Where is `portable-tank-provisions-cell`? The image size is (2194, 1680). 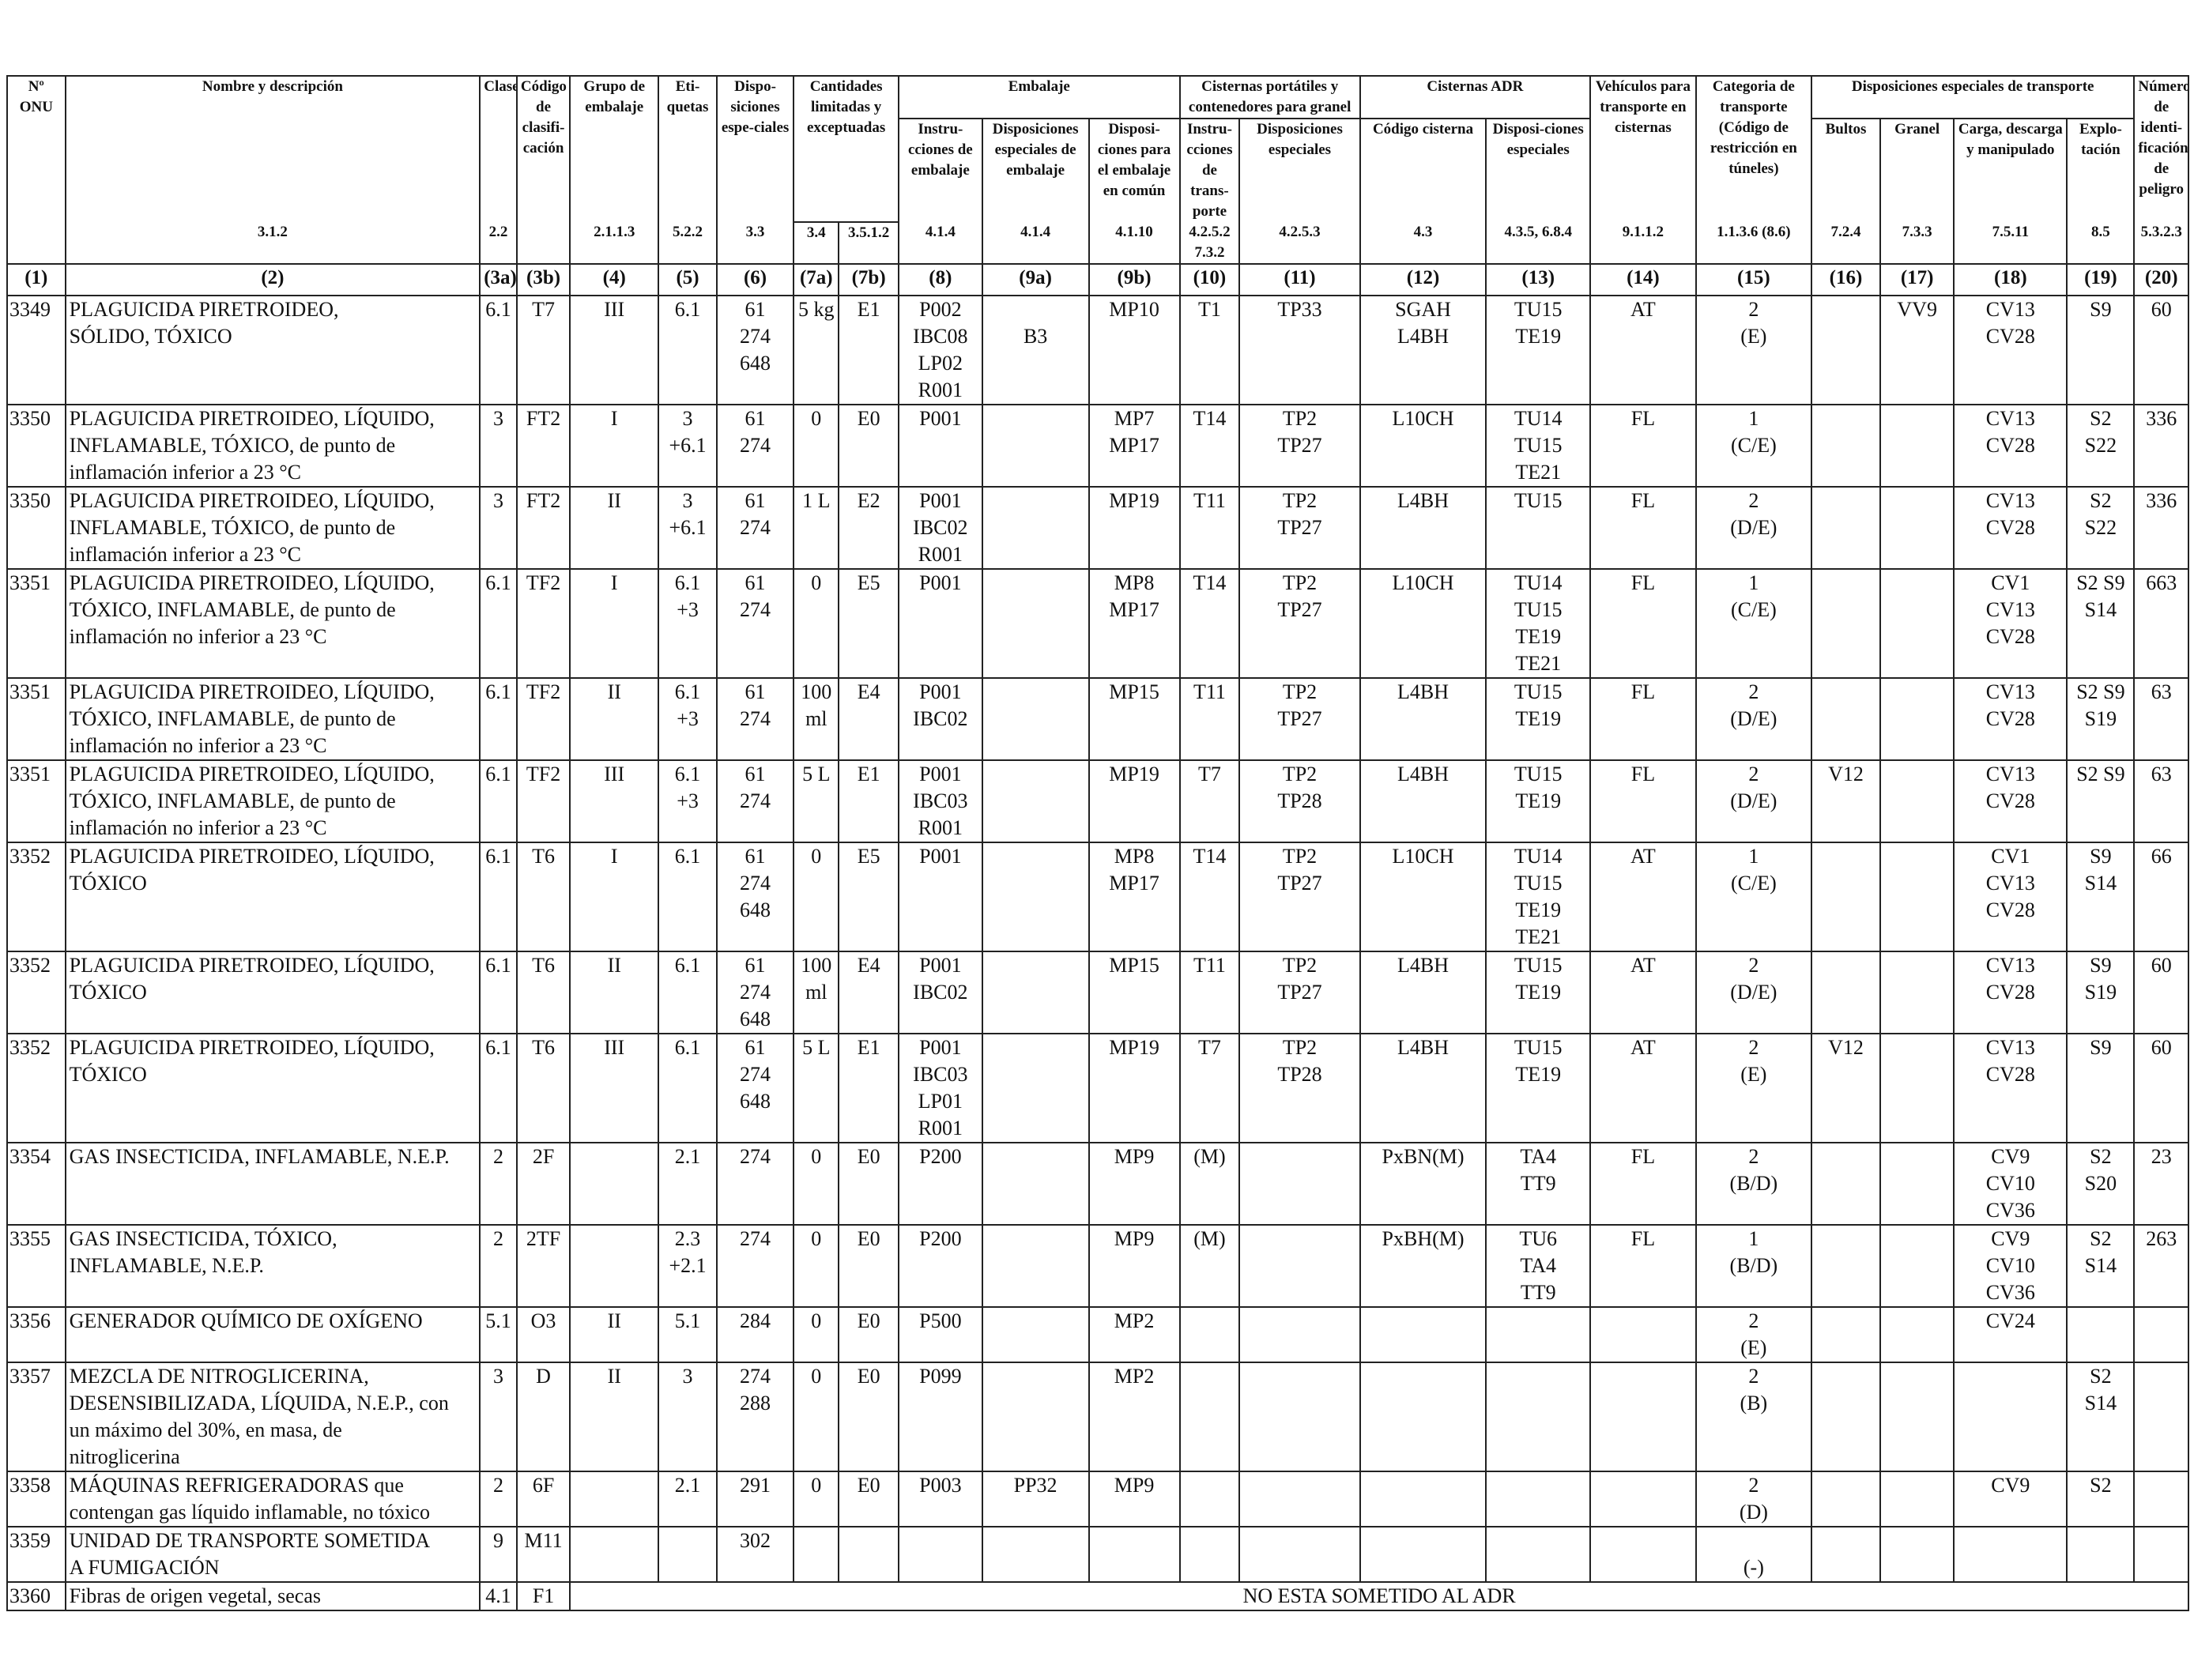
portable-tank-provisions-cell is located at coordinates (1299, 1266).